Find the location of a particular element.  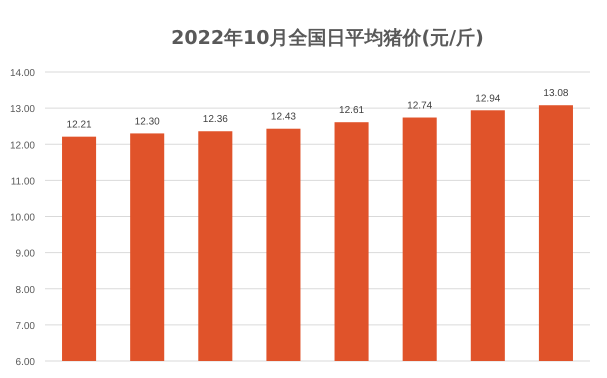

y-tick-label: 9.00 is located at coordinates (26, 254).